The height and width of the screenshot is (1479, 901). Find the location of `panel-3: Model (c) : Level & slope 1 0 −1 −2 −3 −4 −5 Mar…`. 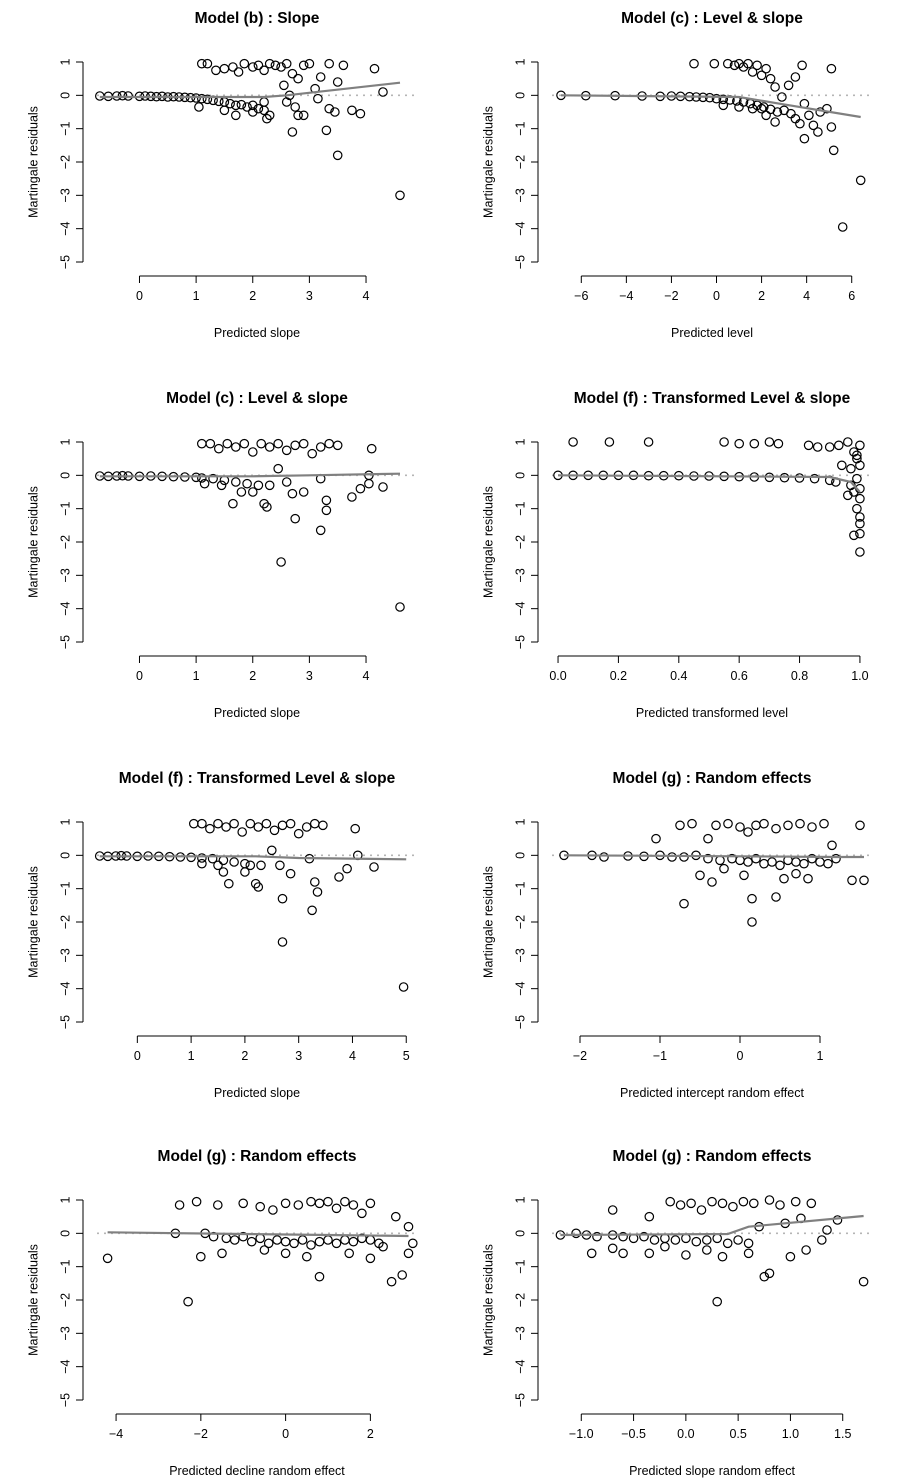

panel-3: Model (c) : Level & slope 1 0 −1 −2 −3 −4 −5 Mar… is located at coordinates (221, 555).